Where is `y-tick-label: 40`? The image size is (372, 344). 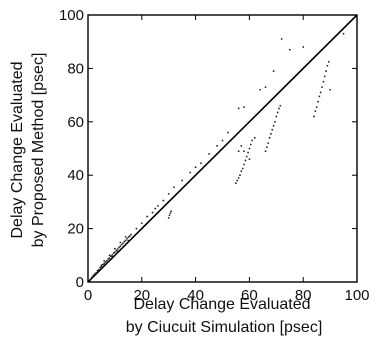 y-tick-label: 40 is located at coordinates (75, 175).